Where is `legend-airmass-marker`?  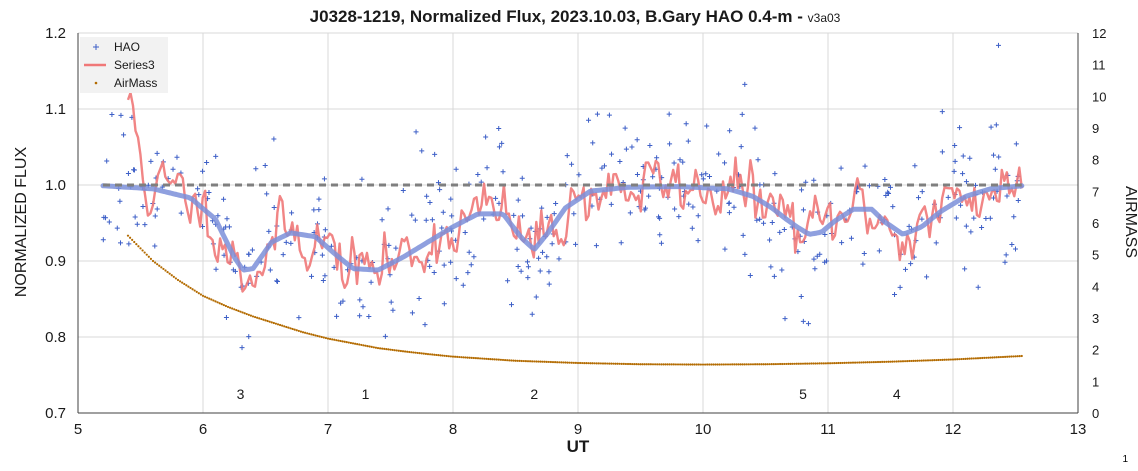 legend-airmass-marker is located at coordinates (96, 83).